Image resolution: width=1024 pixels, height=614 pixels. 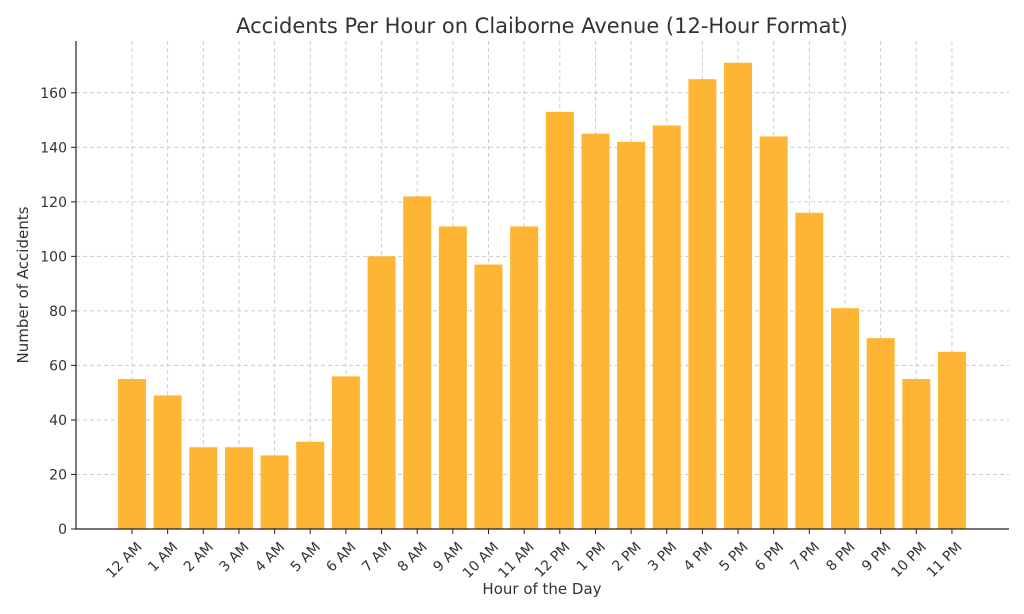 What do you see at coordinates (58, 475) in the screenshot?
I see `y-tick-label: 20` at bounding box center [58, 475].